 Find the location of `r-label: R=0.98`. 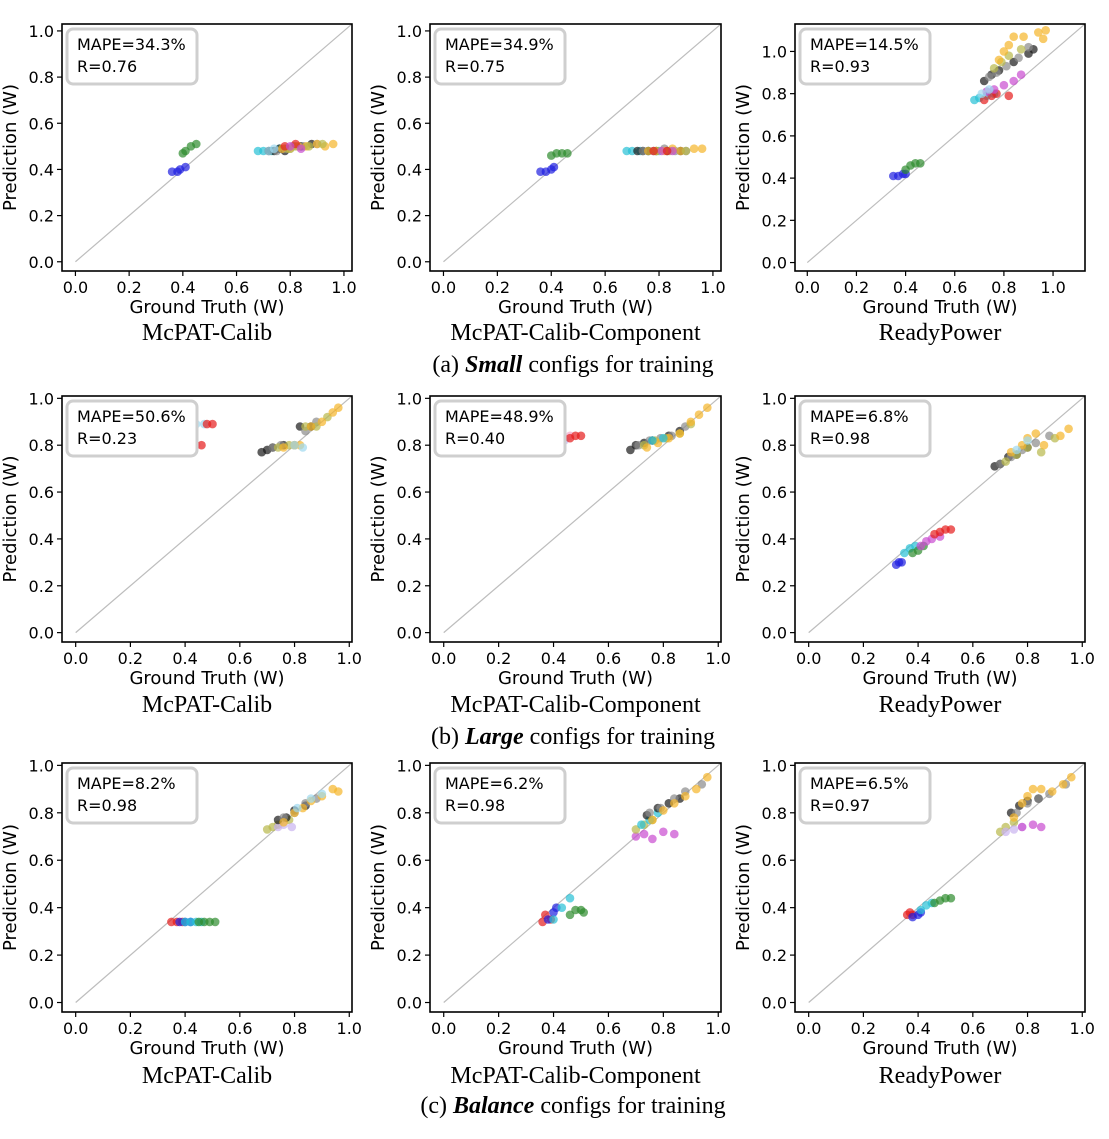

r-label: R=0.98 is located at coordinates (475, 805).